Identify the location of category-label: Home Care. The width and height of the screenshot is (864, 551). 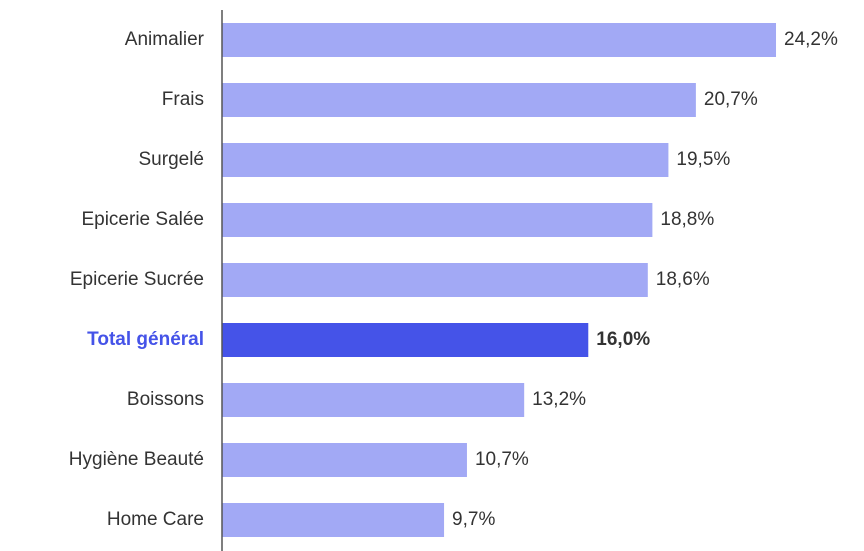
(155, 519).